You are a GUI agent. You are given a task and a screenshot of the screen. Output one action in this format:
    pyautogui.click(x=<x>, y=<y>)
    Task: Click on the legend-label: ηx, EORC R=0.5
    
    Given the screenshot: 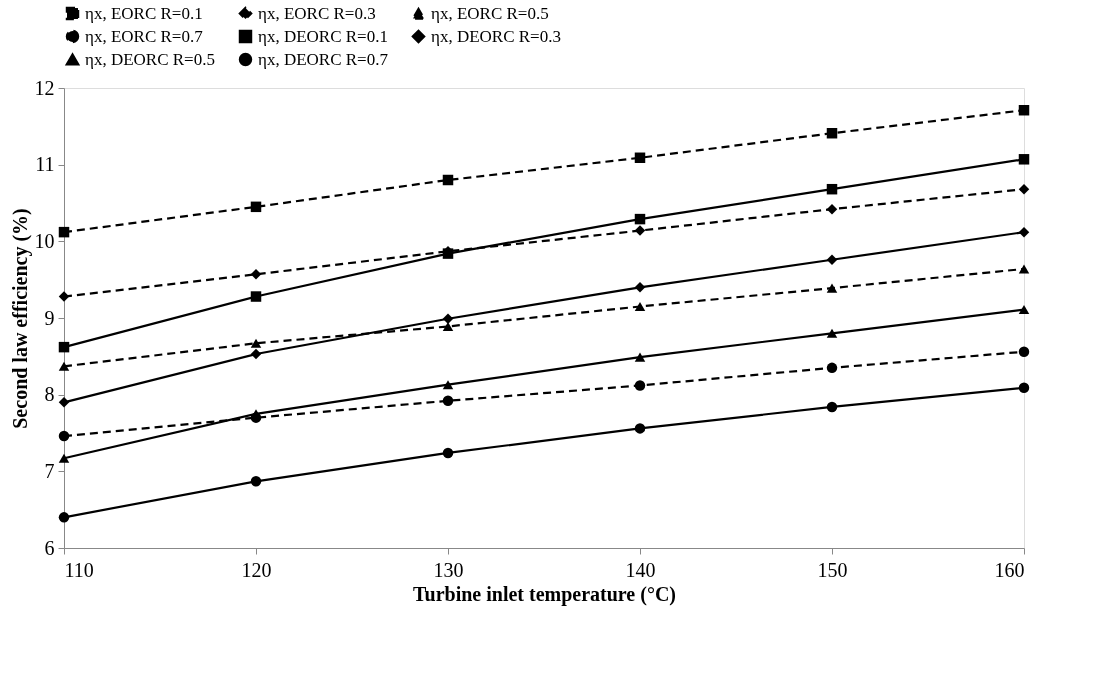 What is the action you would take?
    pyautogui.click(x=490, y=13)
    